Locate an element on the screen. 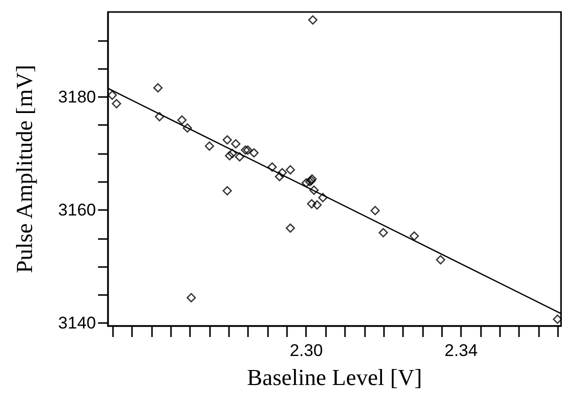  y-tick-label: 3180 is located at coordinates (77, 96).